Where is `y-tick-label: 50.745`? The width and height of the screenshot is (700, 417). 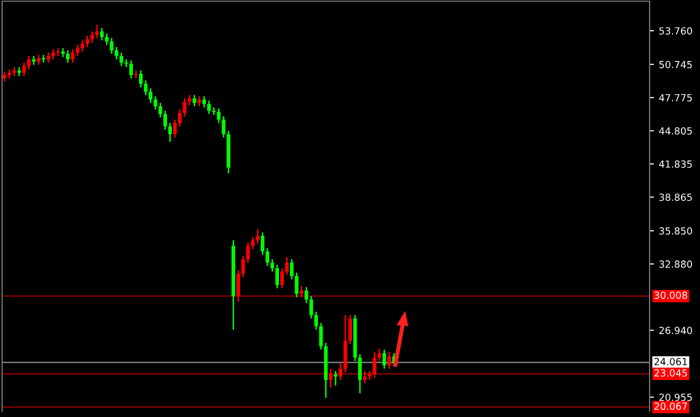
y-tick-label: 50.745 is located at coordinates (675, 64).